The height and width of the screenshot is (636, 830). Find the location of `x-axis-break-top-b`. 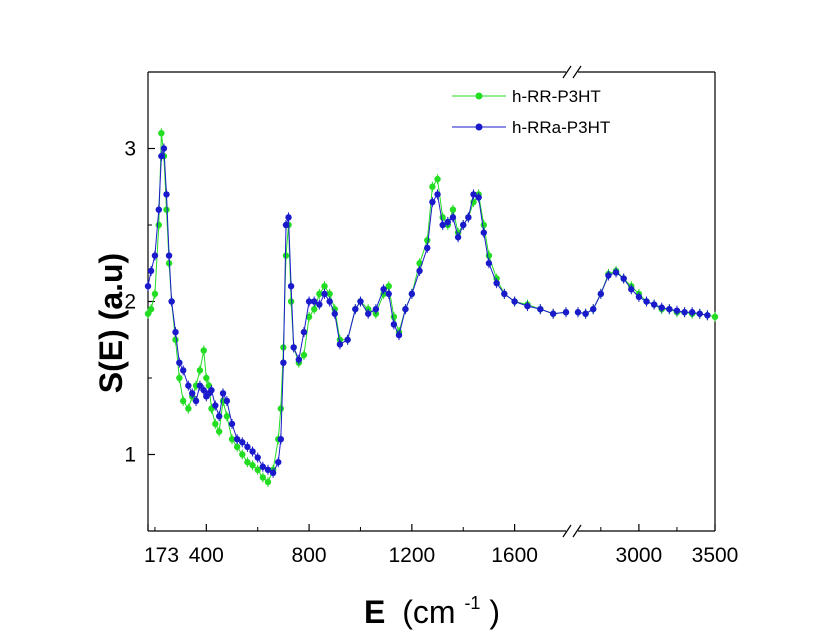

x-axis-break-top-b is located at coordinates (577, 72).